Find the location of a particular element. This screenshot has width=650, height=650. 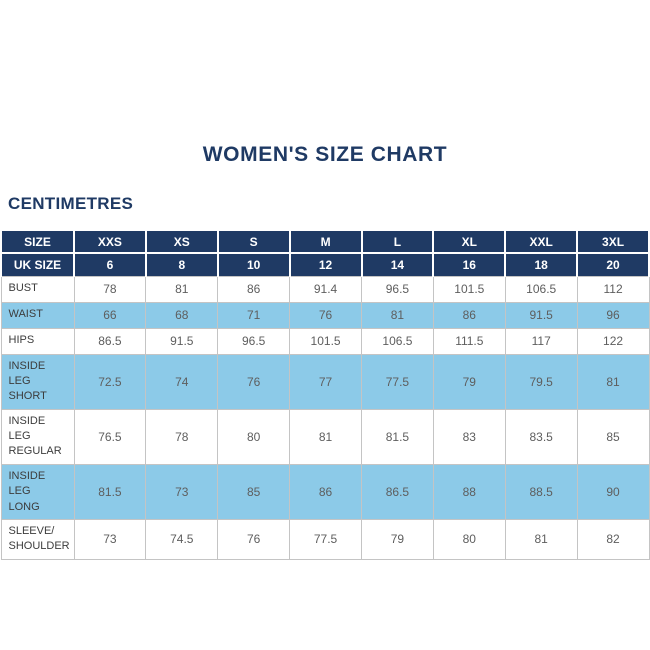

value-cell: 111.5 is located at coordinates (469, 341).